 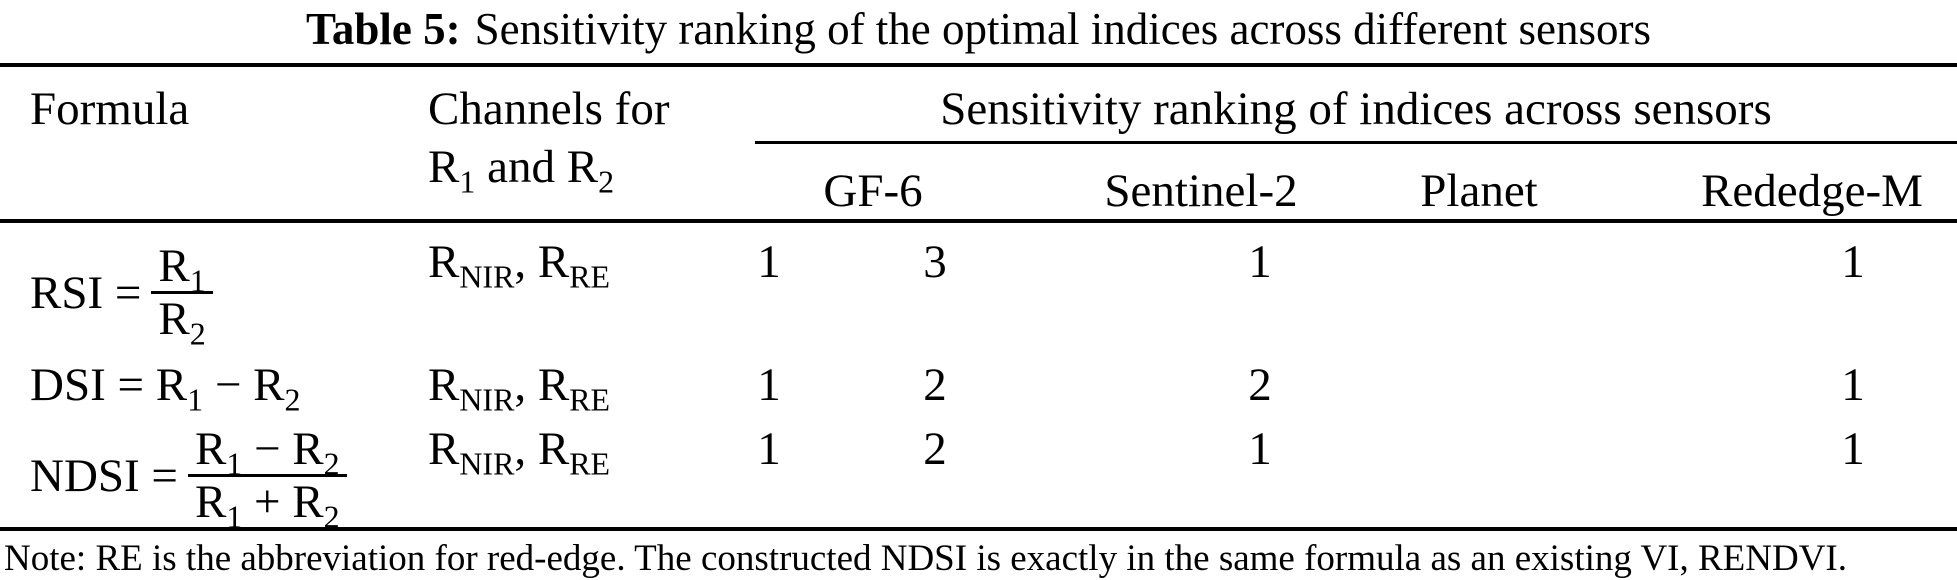 I want to click on channels-dsi: RNIR, RRE, so click(x=519, y=388).